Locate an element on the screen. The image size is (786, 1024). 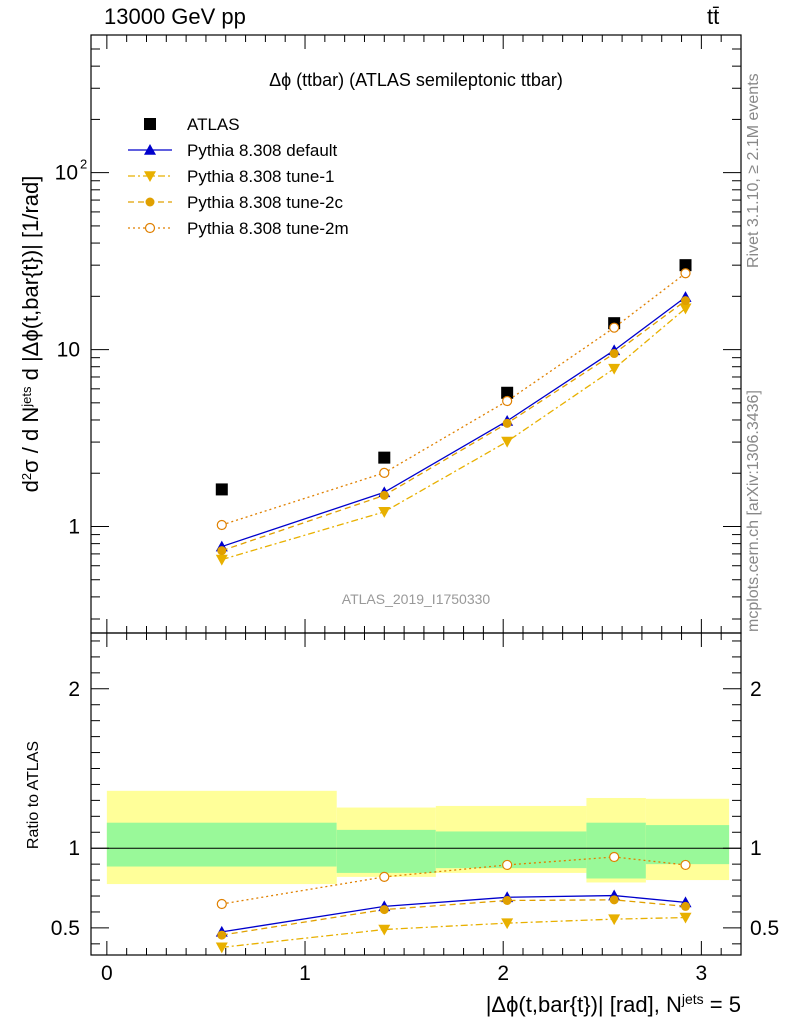
ratio-y-tick-label-left: 1 is located at coordinates (74, 848).